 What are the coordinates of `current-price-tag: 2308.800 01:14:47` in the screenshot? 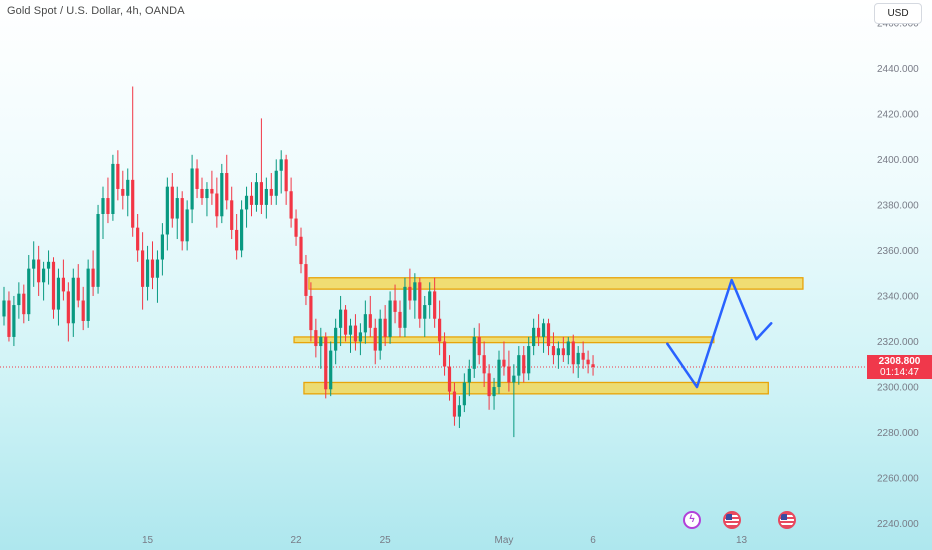 It's located at (899, 367).